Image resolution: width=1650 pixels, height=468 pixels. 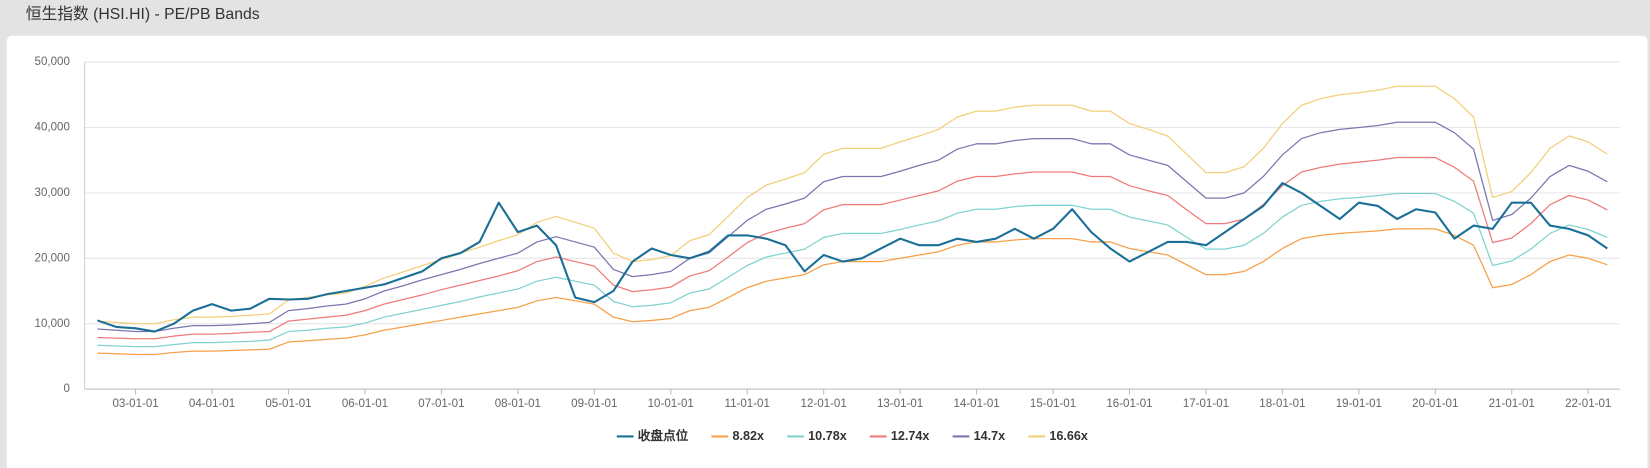 I want to click on x-tick-label: 16-01-01, so click(x=1129, y=404).